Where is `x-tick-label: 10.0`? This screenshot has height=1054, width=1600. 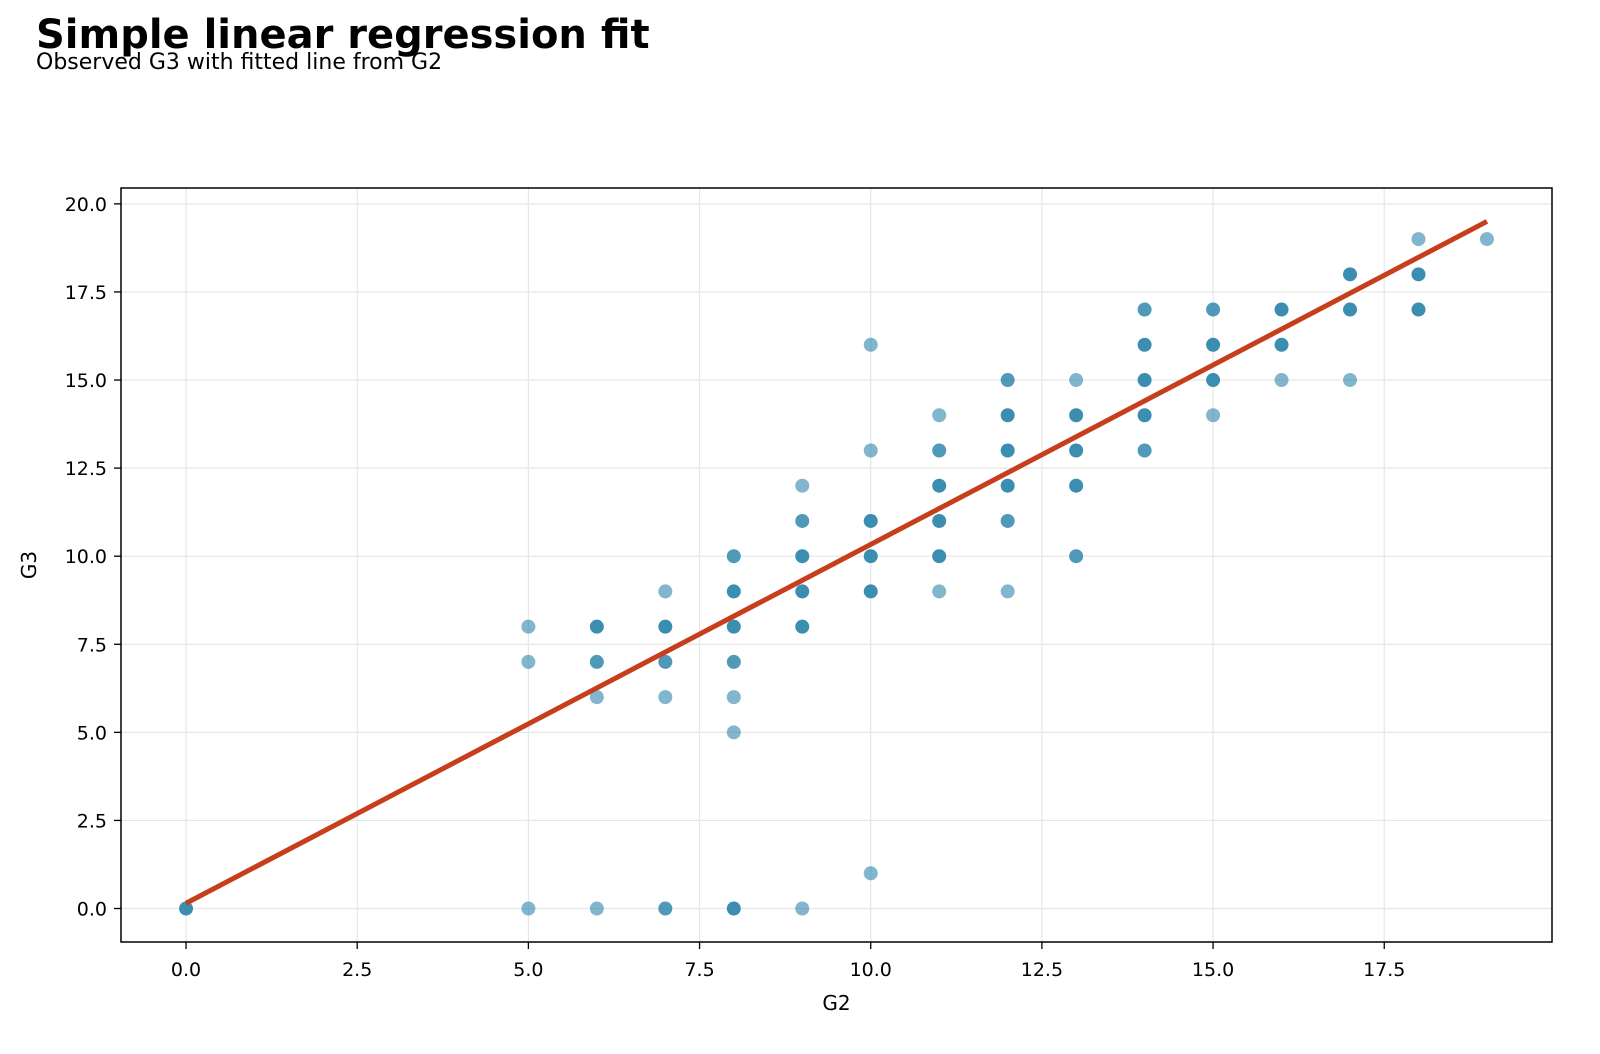 x-tick-label: 10.0 is located at coordinates (871, 970).